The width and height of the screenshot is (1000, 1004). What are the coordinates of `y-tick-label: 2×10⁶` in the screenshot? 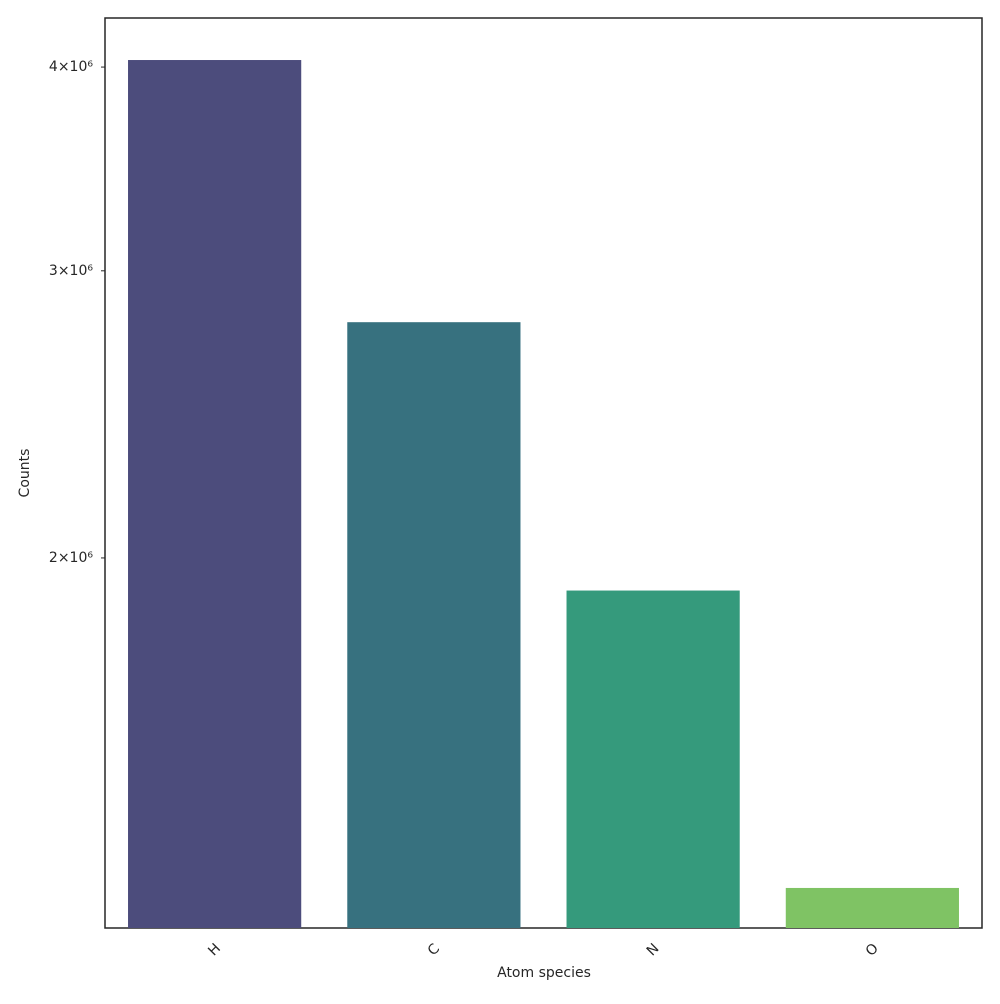 It's located at (71, 558).